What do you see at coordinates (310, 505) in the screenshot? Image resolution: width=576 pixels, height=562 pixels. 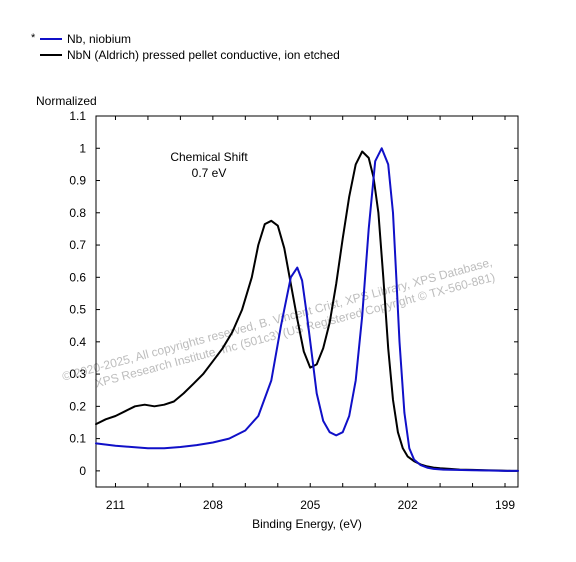 I see `x-tick-label: 205` at bounding box center [310, 505].